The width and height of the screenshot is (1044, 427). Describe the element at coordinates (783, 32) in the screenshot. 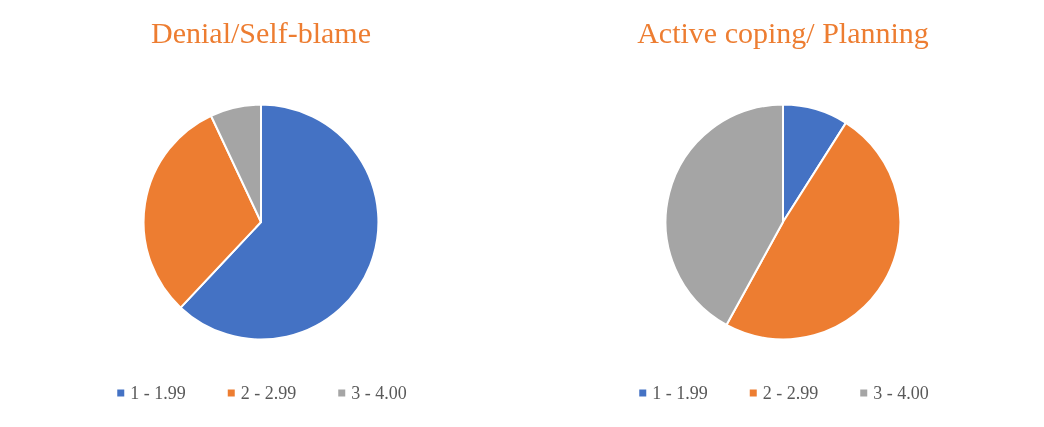

I see `chart-title: Active coping/ Planning` at that location.